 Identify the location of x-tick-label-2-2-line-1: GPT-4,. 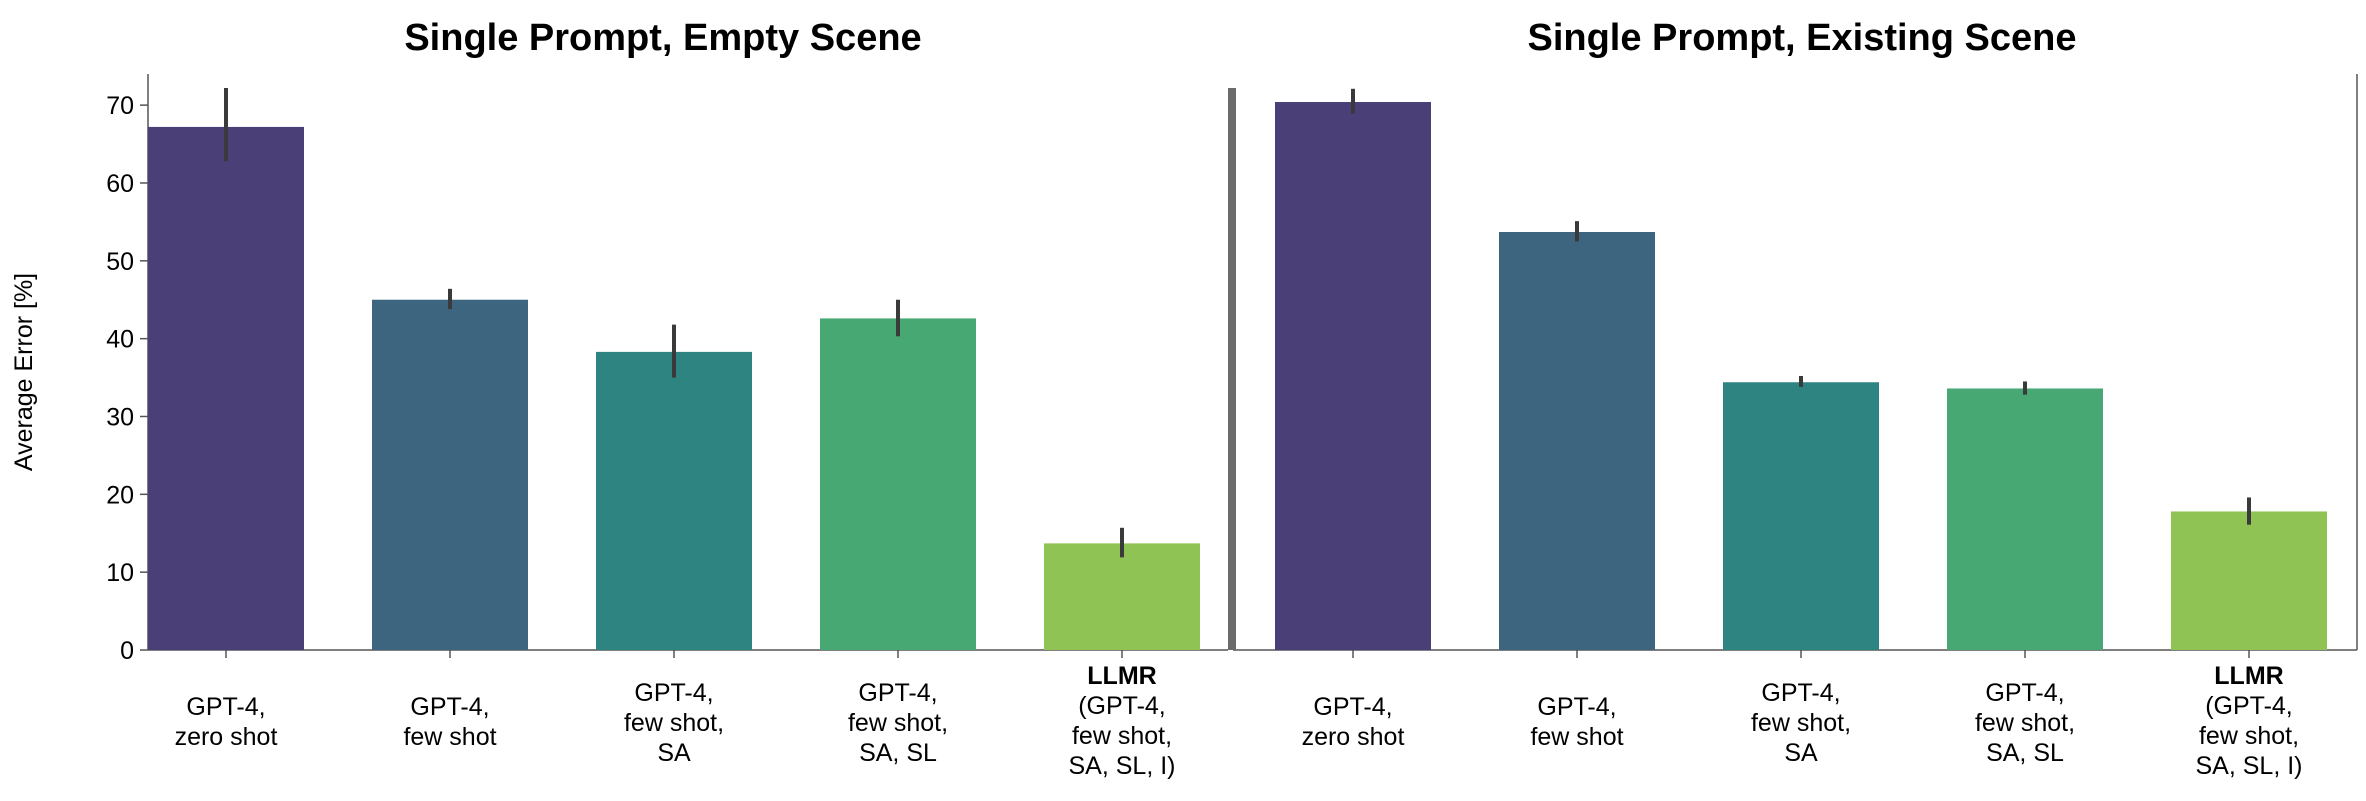
(1576, 707).